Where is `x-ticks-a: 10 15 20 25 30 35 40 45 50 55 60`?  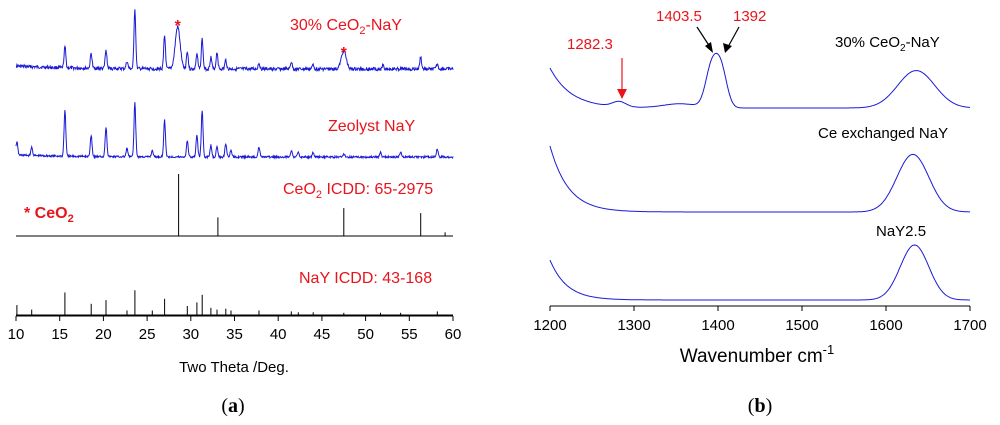
x-ticks-a: 10 15 20 25 30 35 40 45 50 55 60 is located at coordinates (235, 329).